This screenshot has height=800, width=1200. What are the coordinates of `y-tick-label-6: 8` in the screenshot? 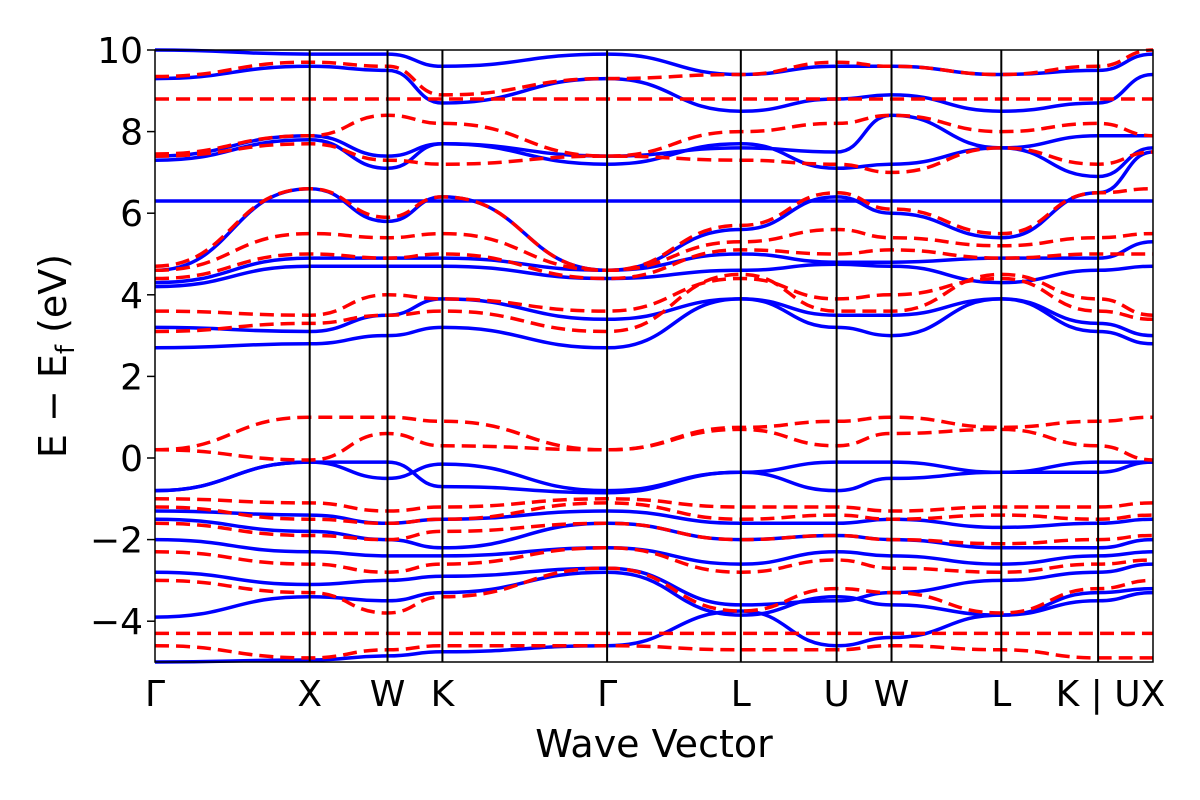 It's located at (131, 133).